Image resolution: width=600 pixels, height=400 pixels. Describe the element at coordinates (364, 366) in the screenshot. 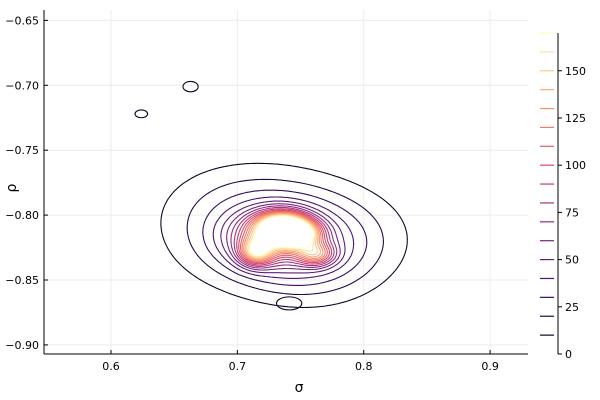

I see `x-tick-label: 0.8` at that location.